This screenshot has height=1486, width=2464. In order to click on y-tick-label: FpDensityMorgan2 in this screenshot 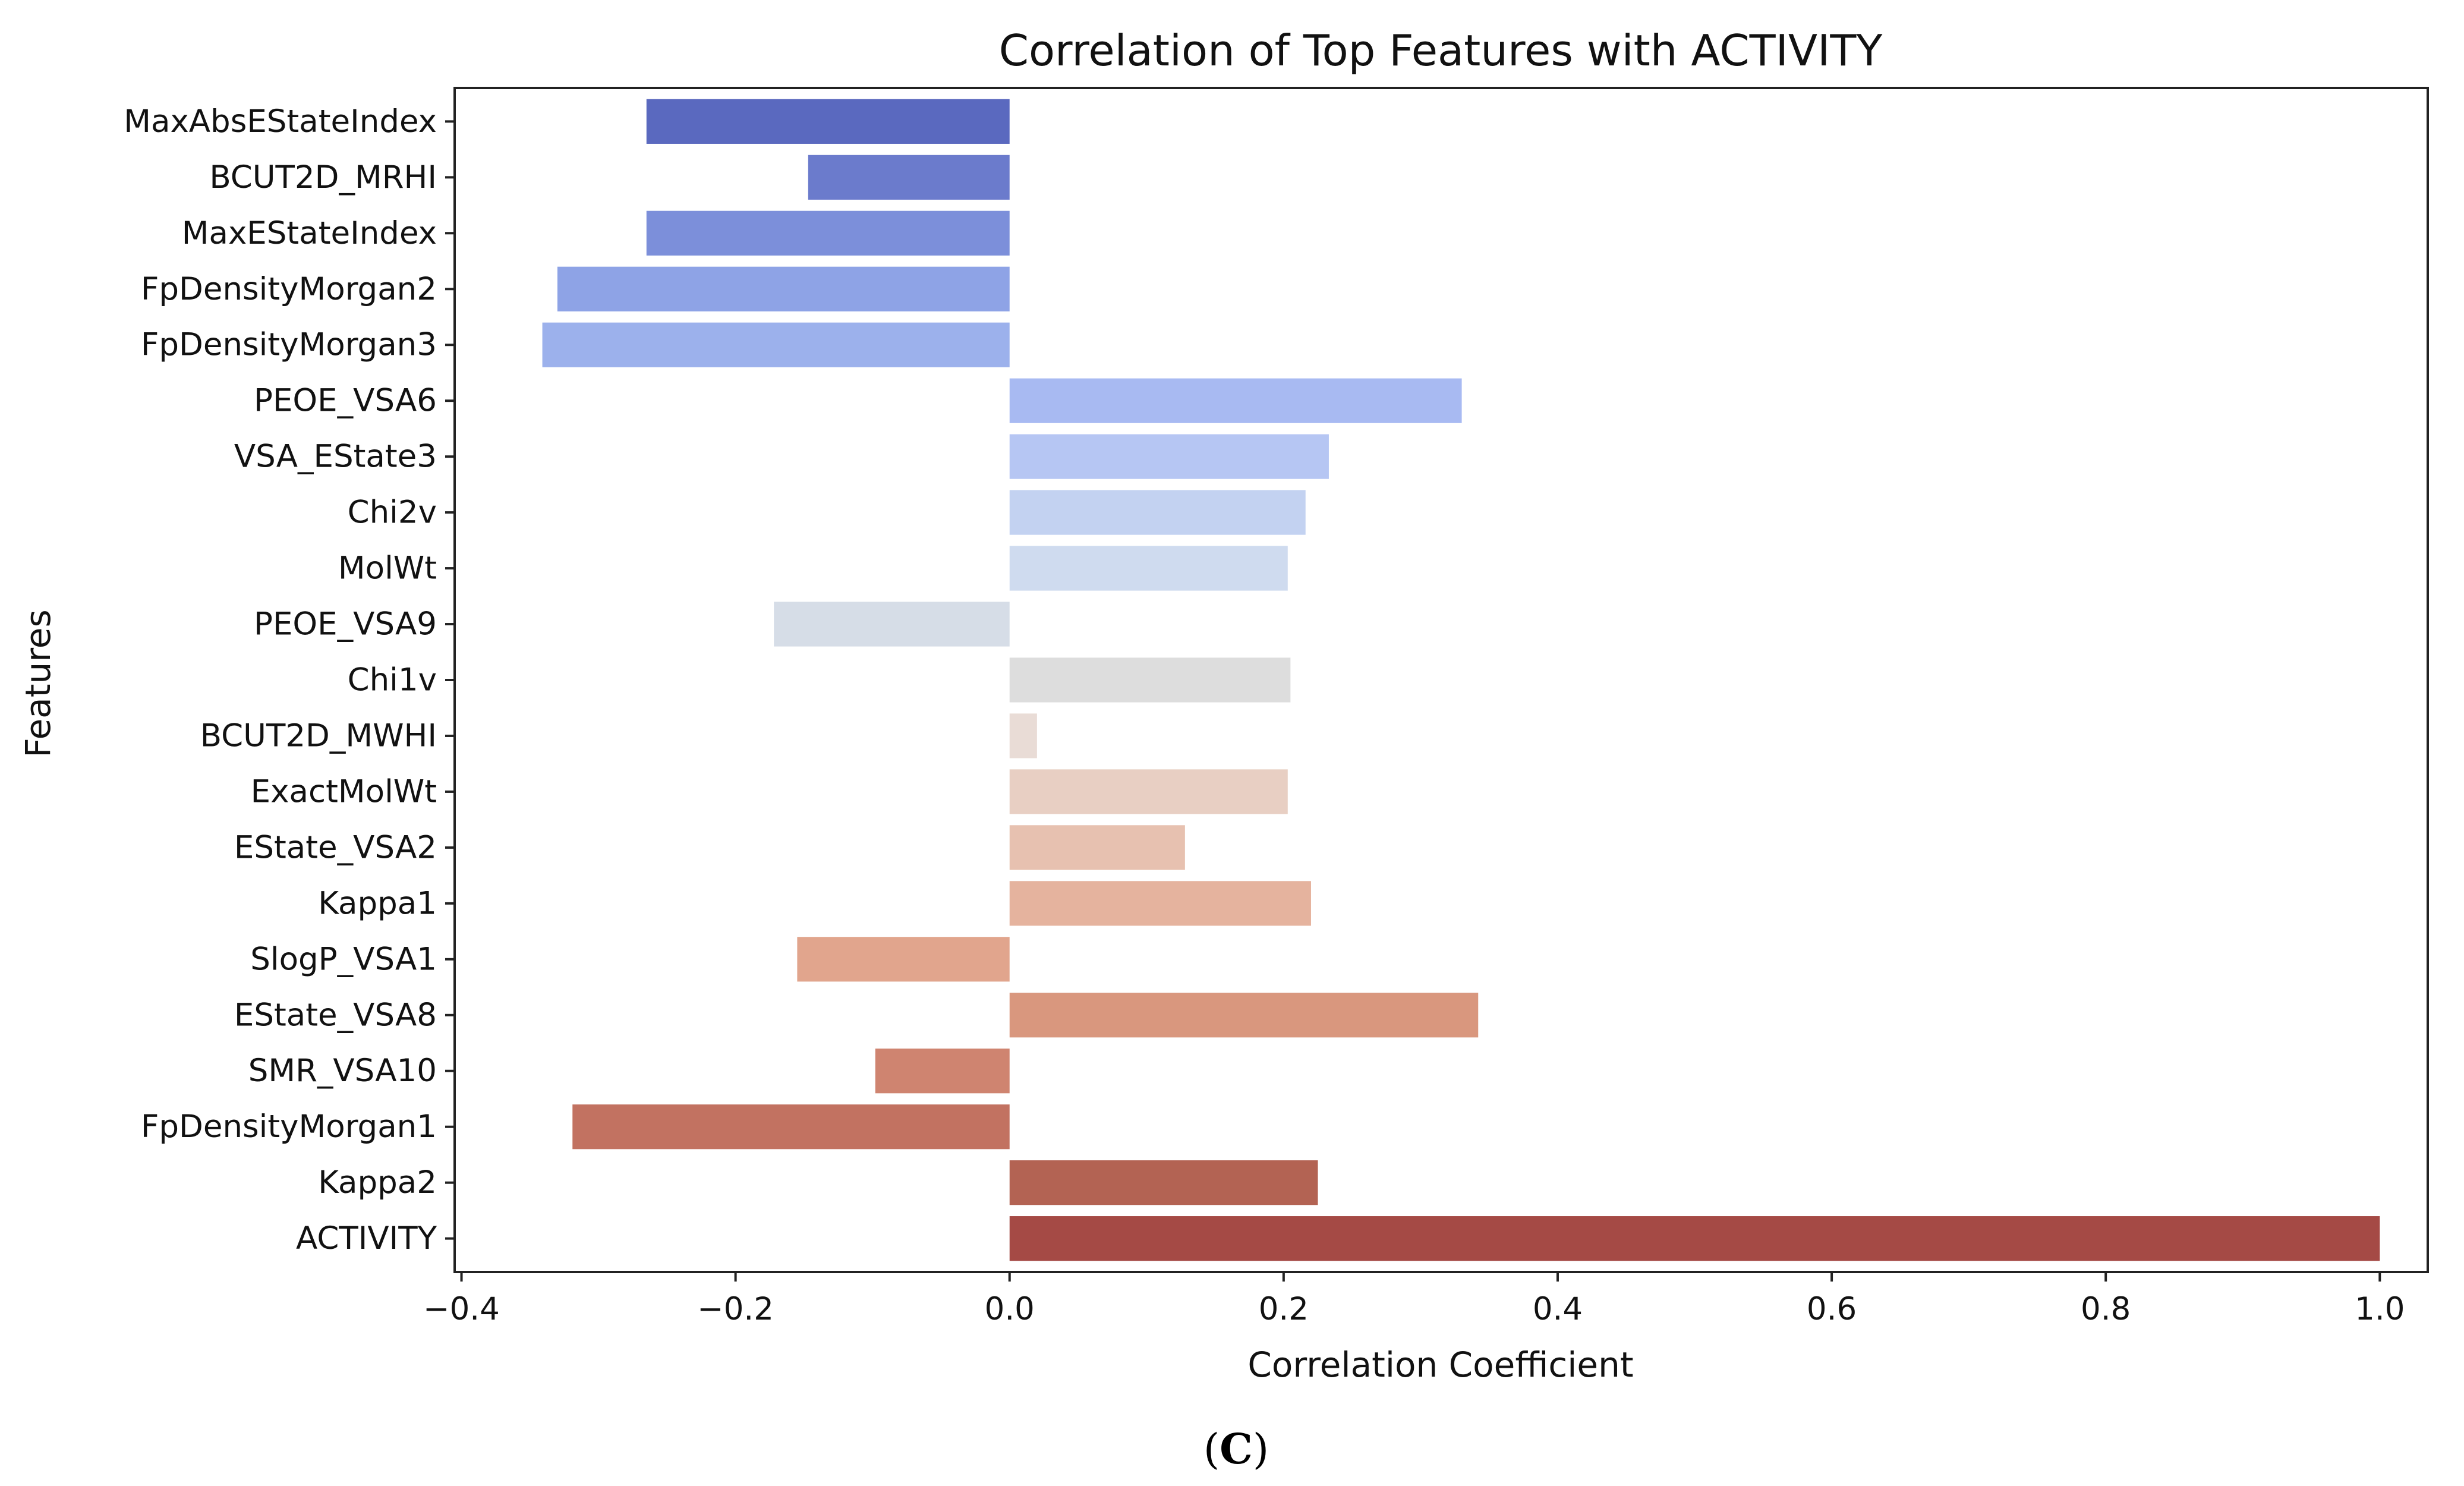, I will do `click(289, 289)`.